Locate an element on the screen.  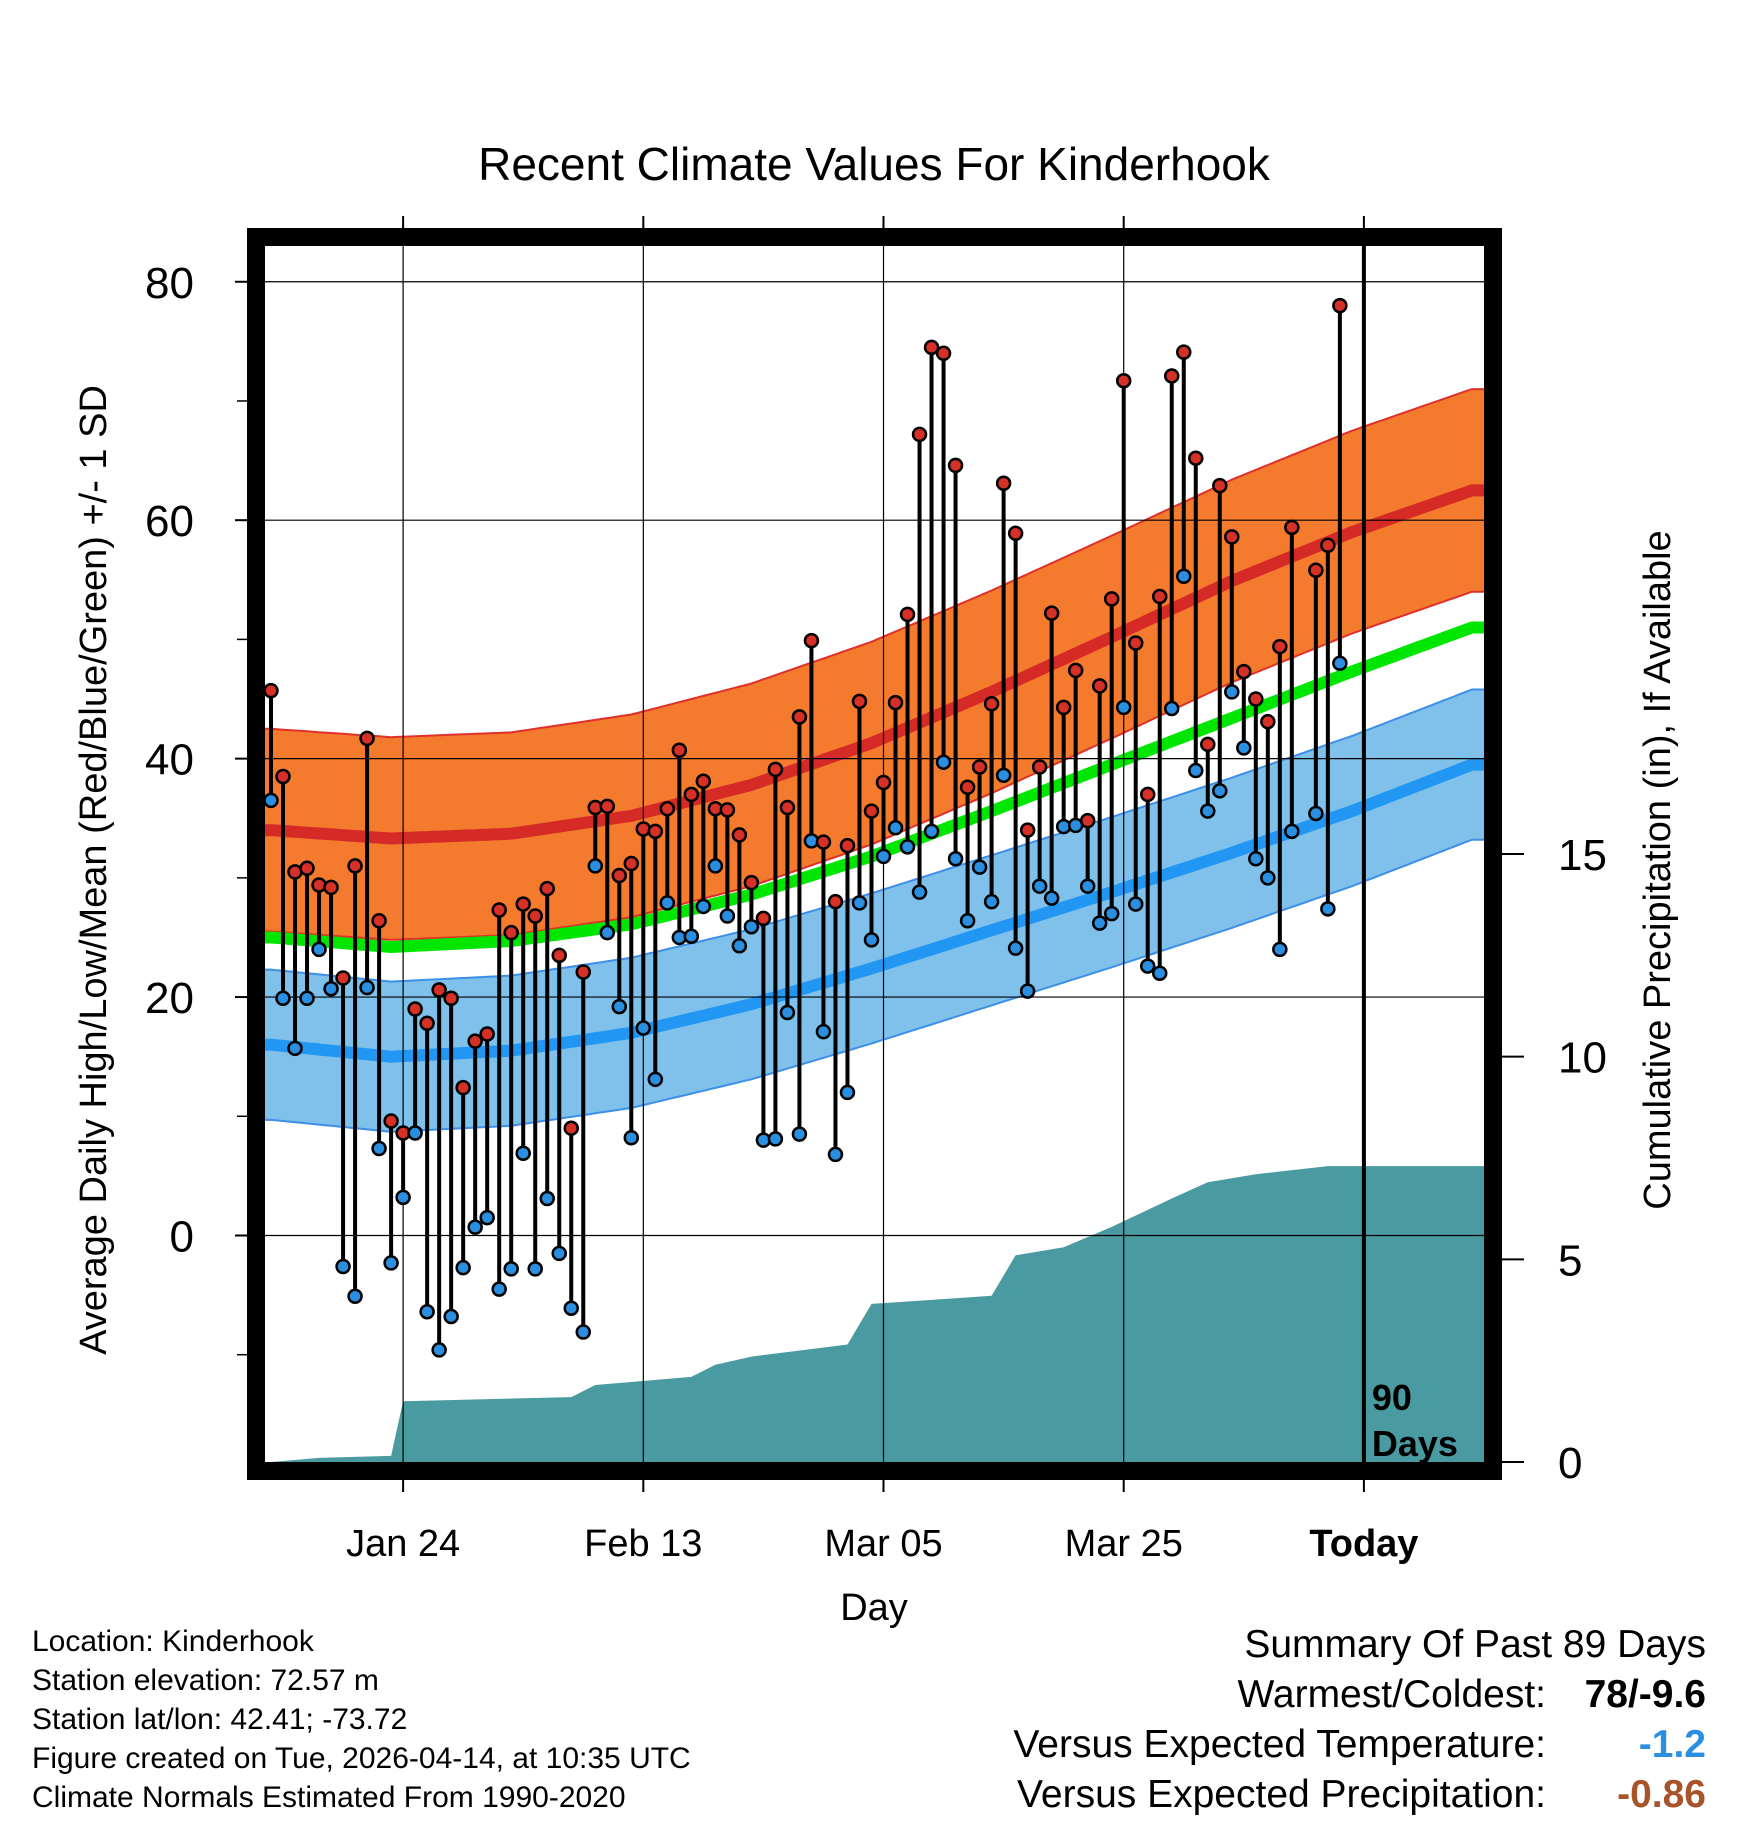
y-tick-label: 40 is located at coordinates (169, 760).